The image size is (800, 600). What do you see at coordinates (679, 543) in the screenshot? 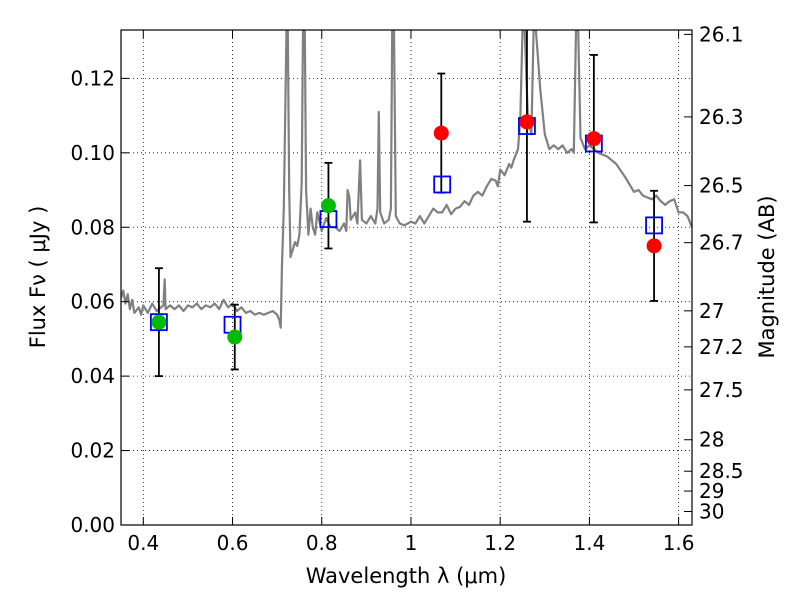
I see `x-tick-label: 1.6` at bounding box center [679, 543].